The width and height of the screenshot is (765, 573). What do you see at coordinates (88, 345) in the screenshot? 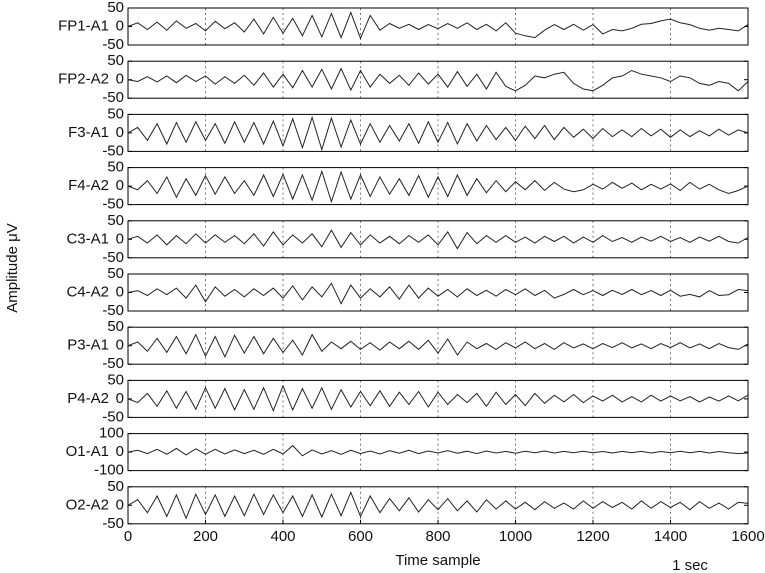
I see `channel-label: P3-A1` at bounding box center [88, 345].